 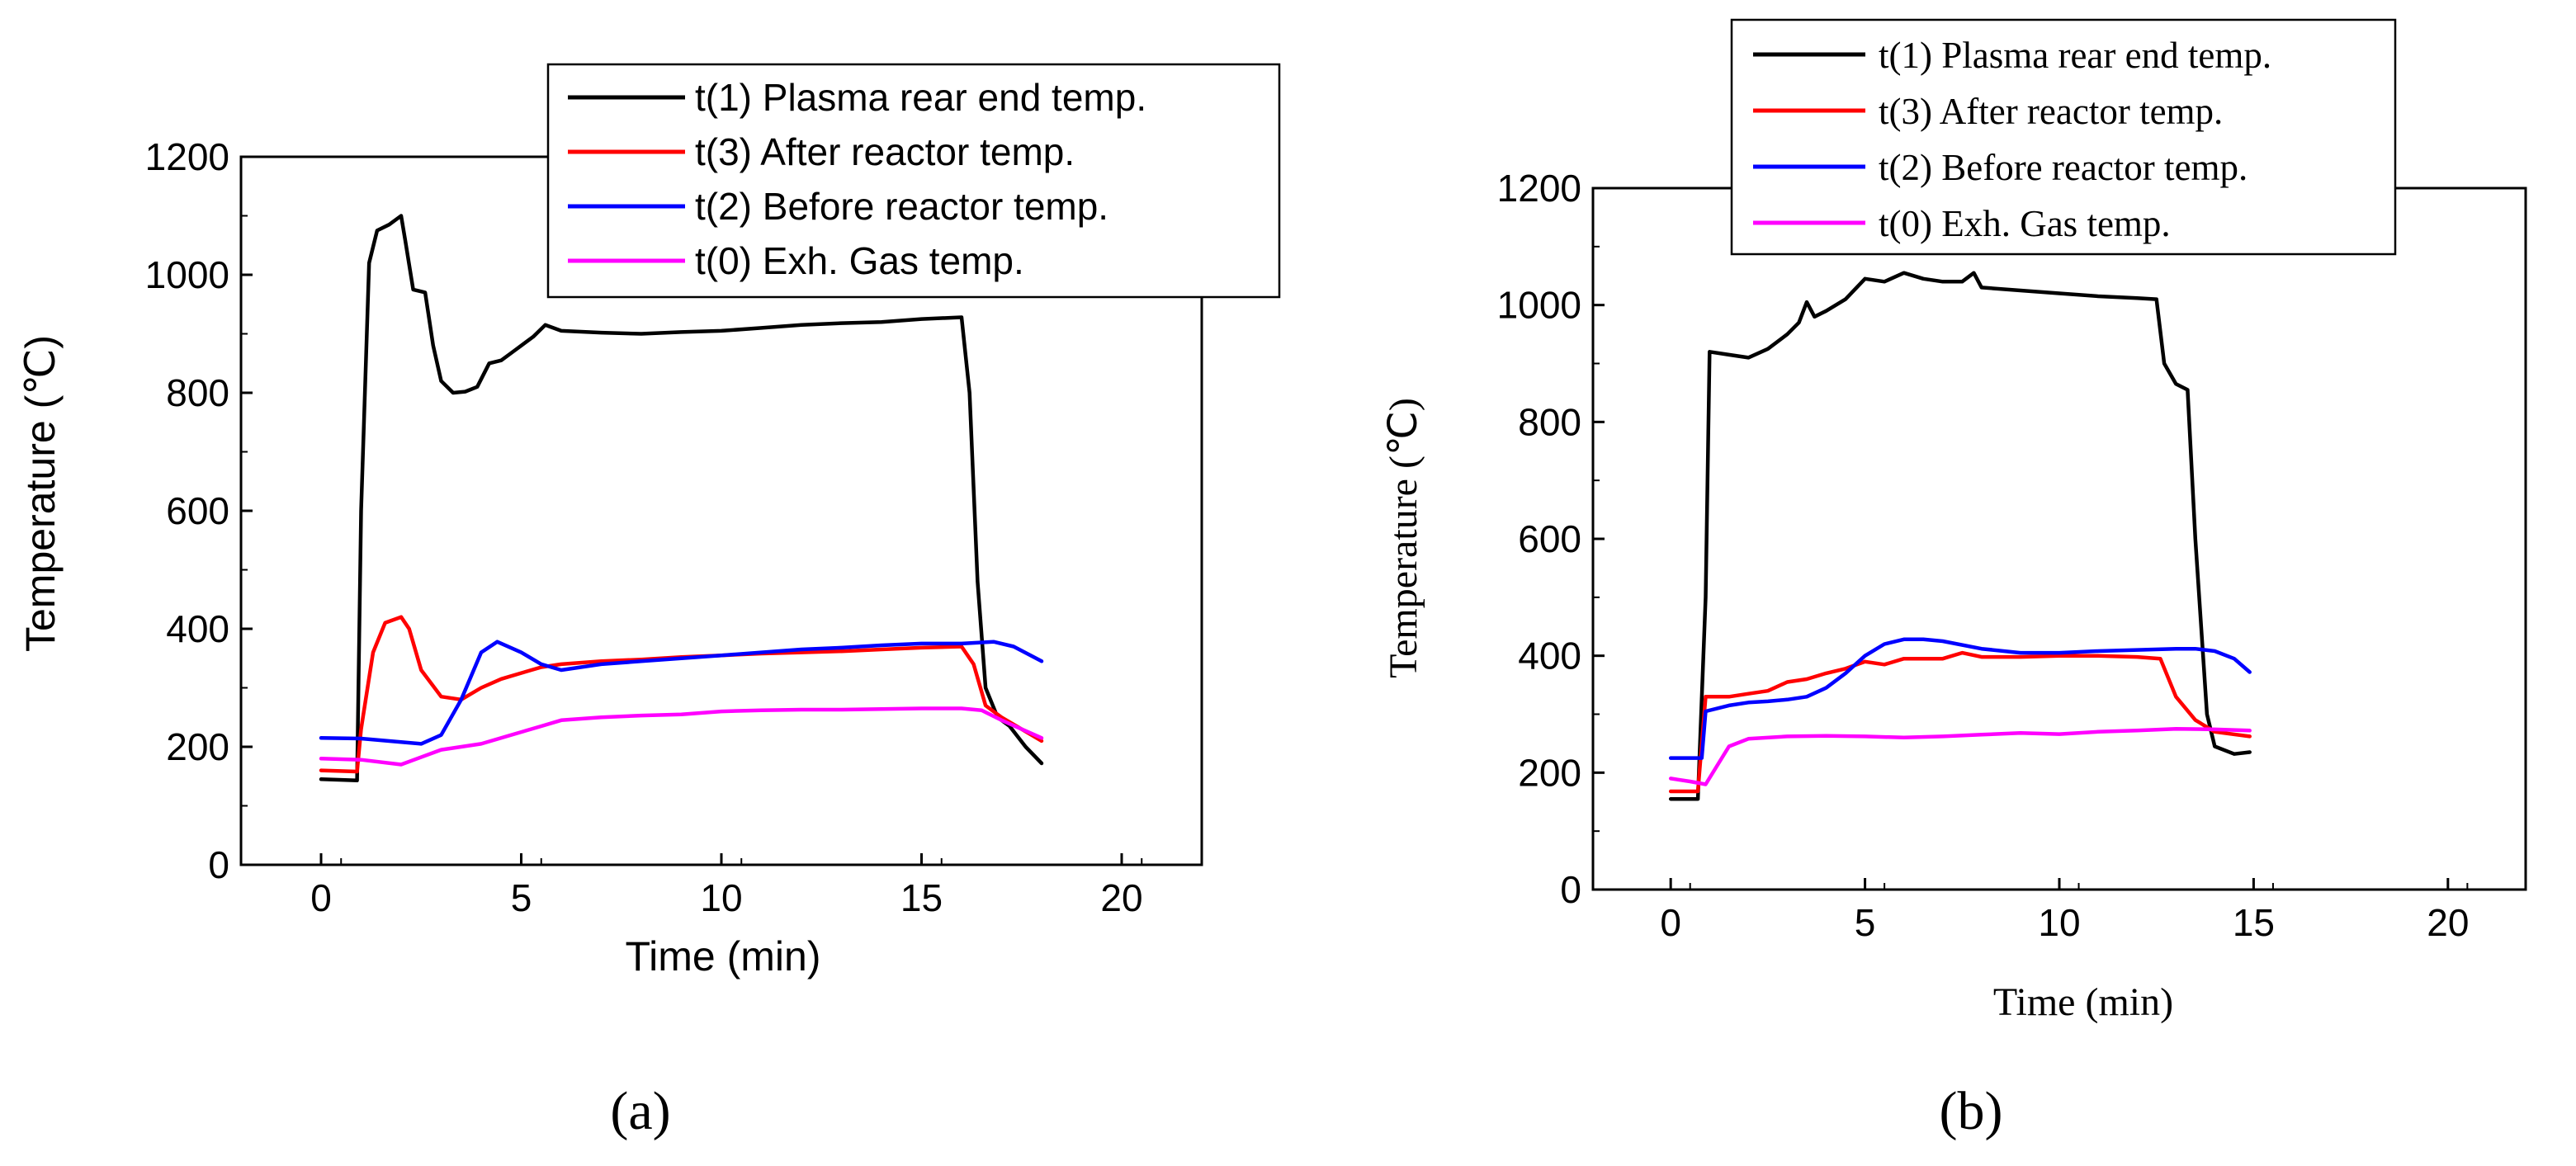 I want to click on y-tick-label-b: 600, so click(x=1549, y=538).